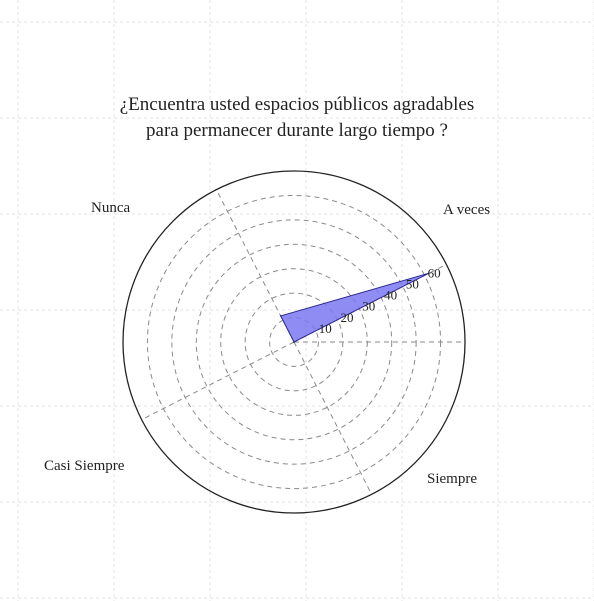 Image resolution: width=594 pixels, height=601 pixels. Describe the element at coordinates (412, 284) in the screenshot. I see `radial-tick-label: 50` at that location.